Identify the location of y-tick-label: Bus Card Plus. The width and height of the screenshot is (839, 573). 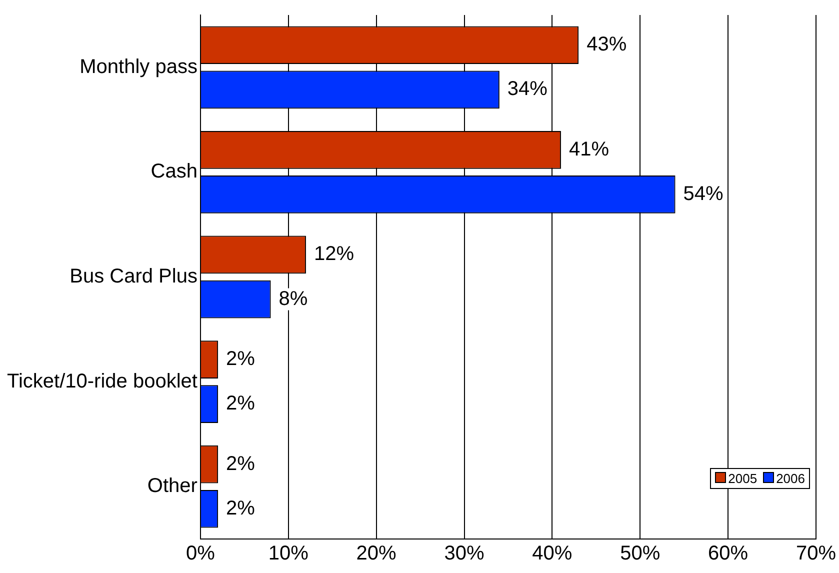
(134, 277).